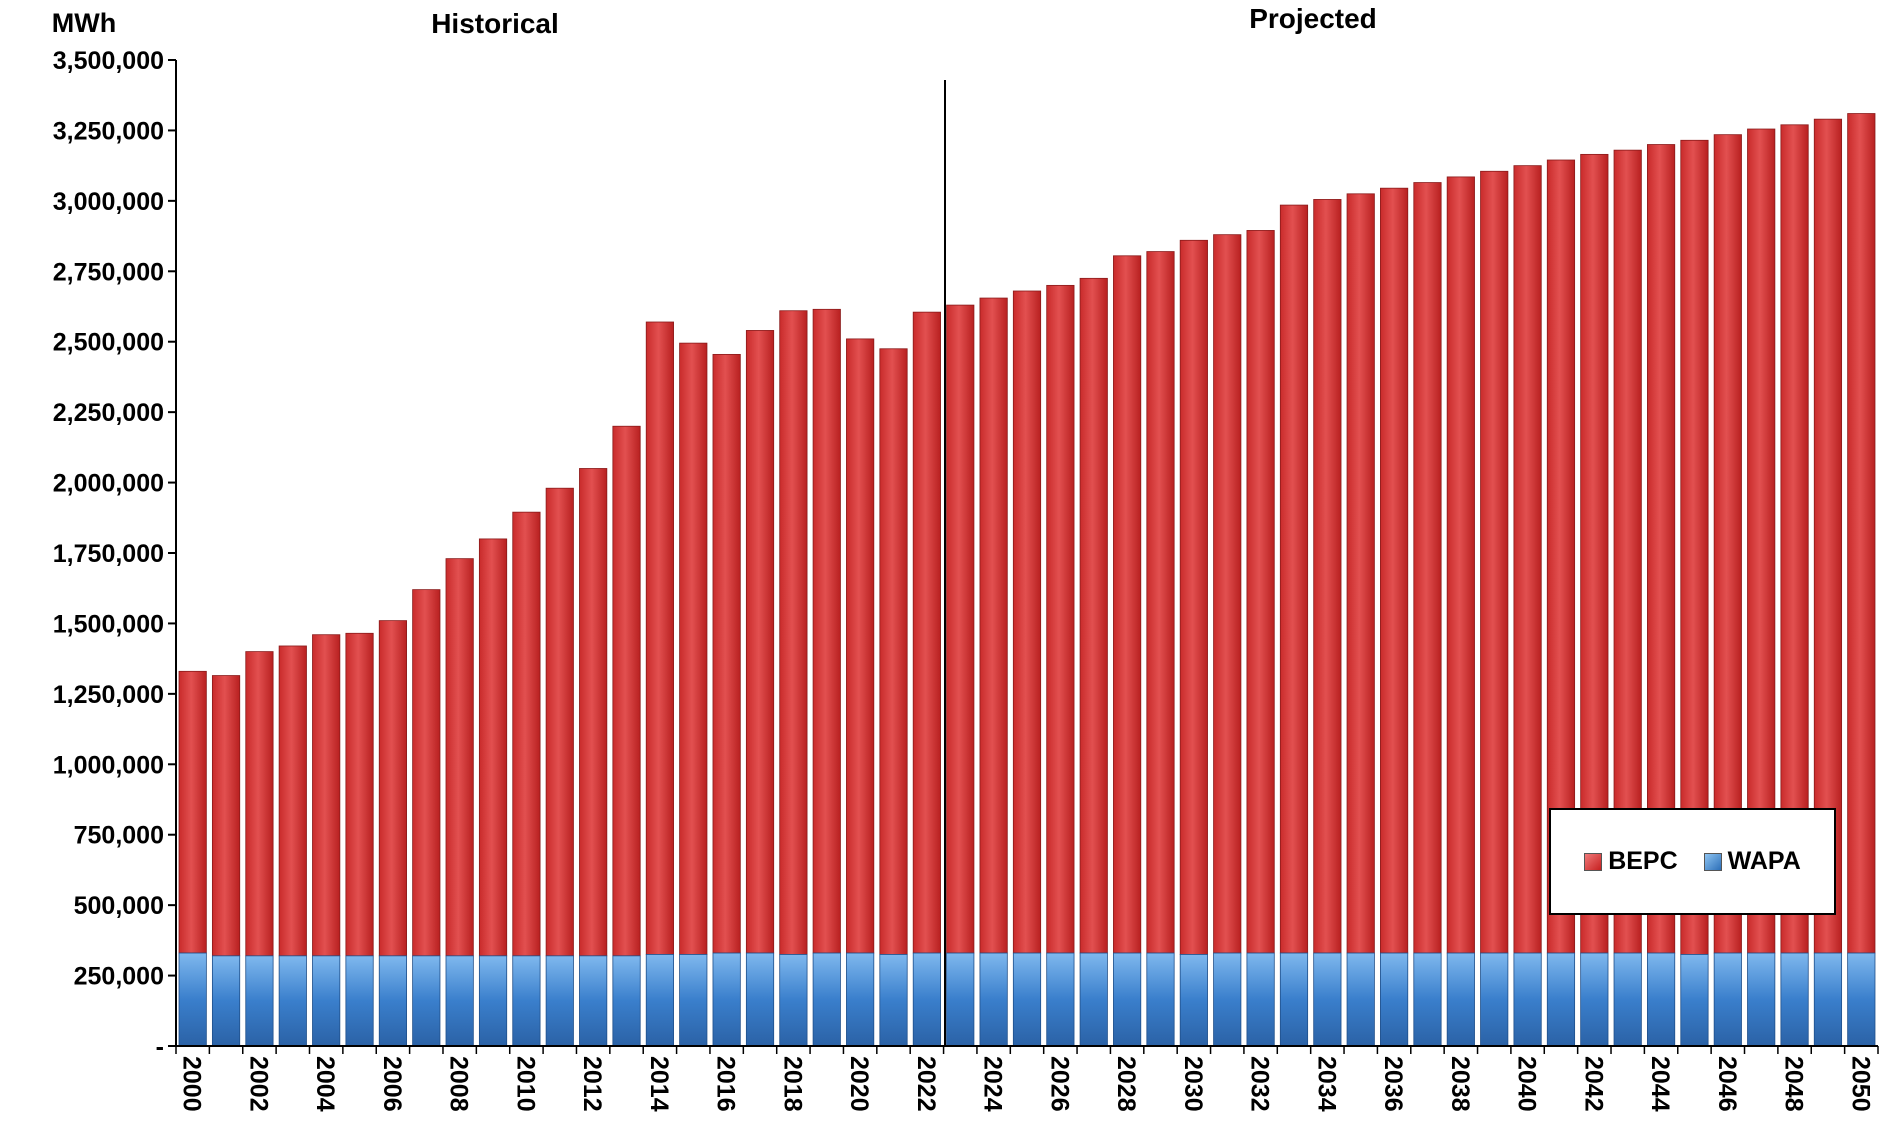 The width and height of the screenshot is (1881, 1128). I want to click on x-tick-label: 2004, so click(325, 1084).